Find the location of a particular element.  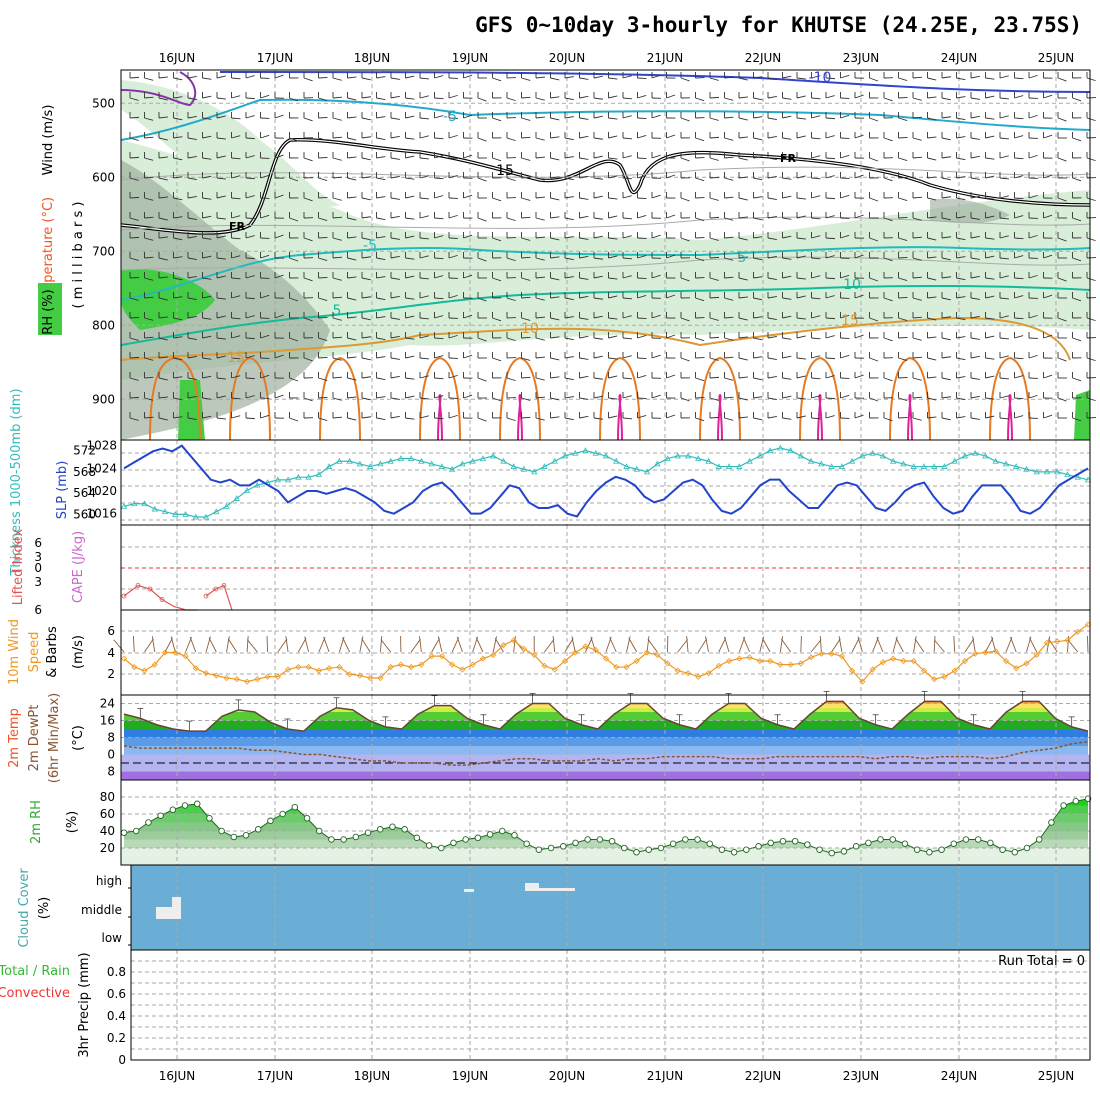

warm-lobe-inner is located at coordinates (1010, 417).